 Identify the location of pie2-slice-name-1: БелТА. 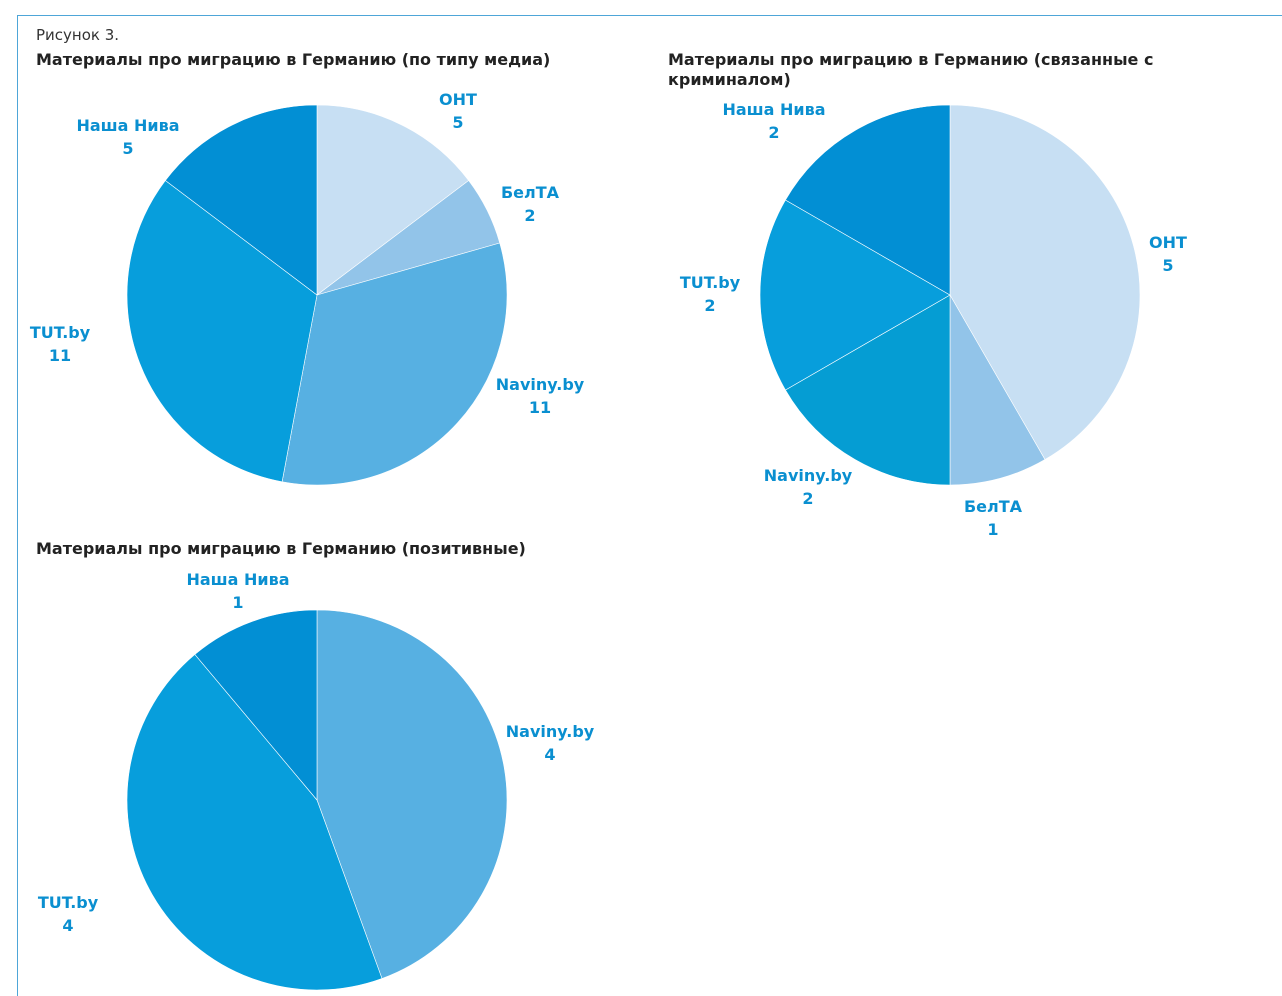
(993, 506).